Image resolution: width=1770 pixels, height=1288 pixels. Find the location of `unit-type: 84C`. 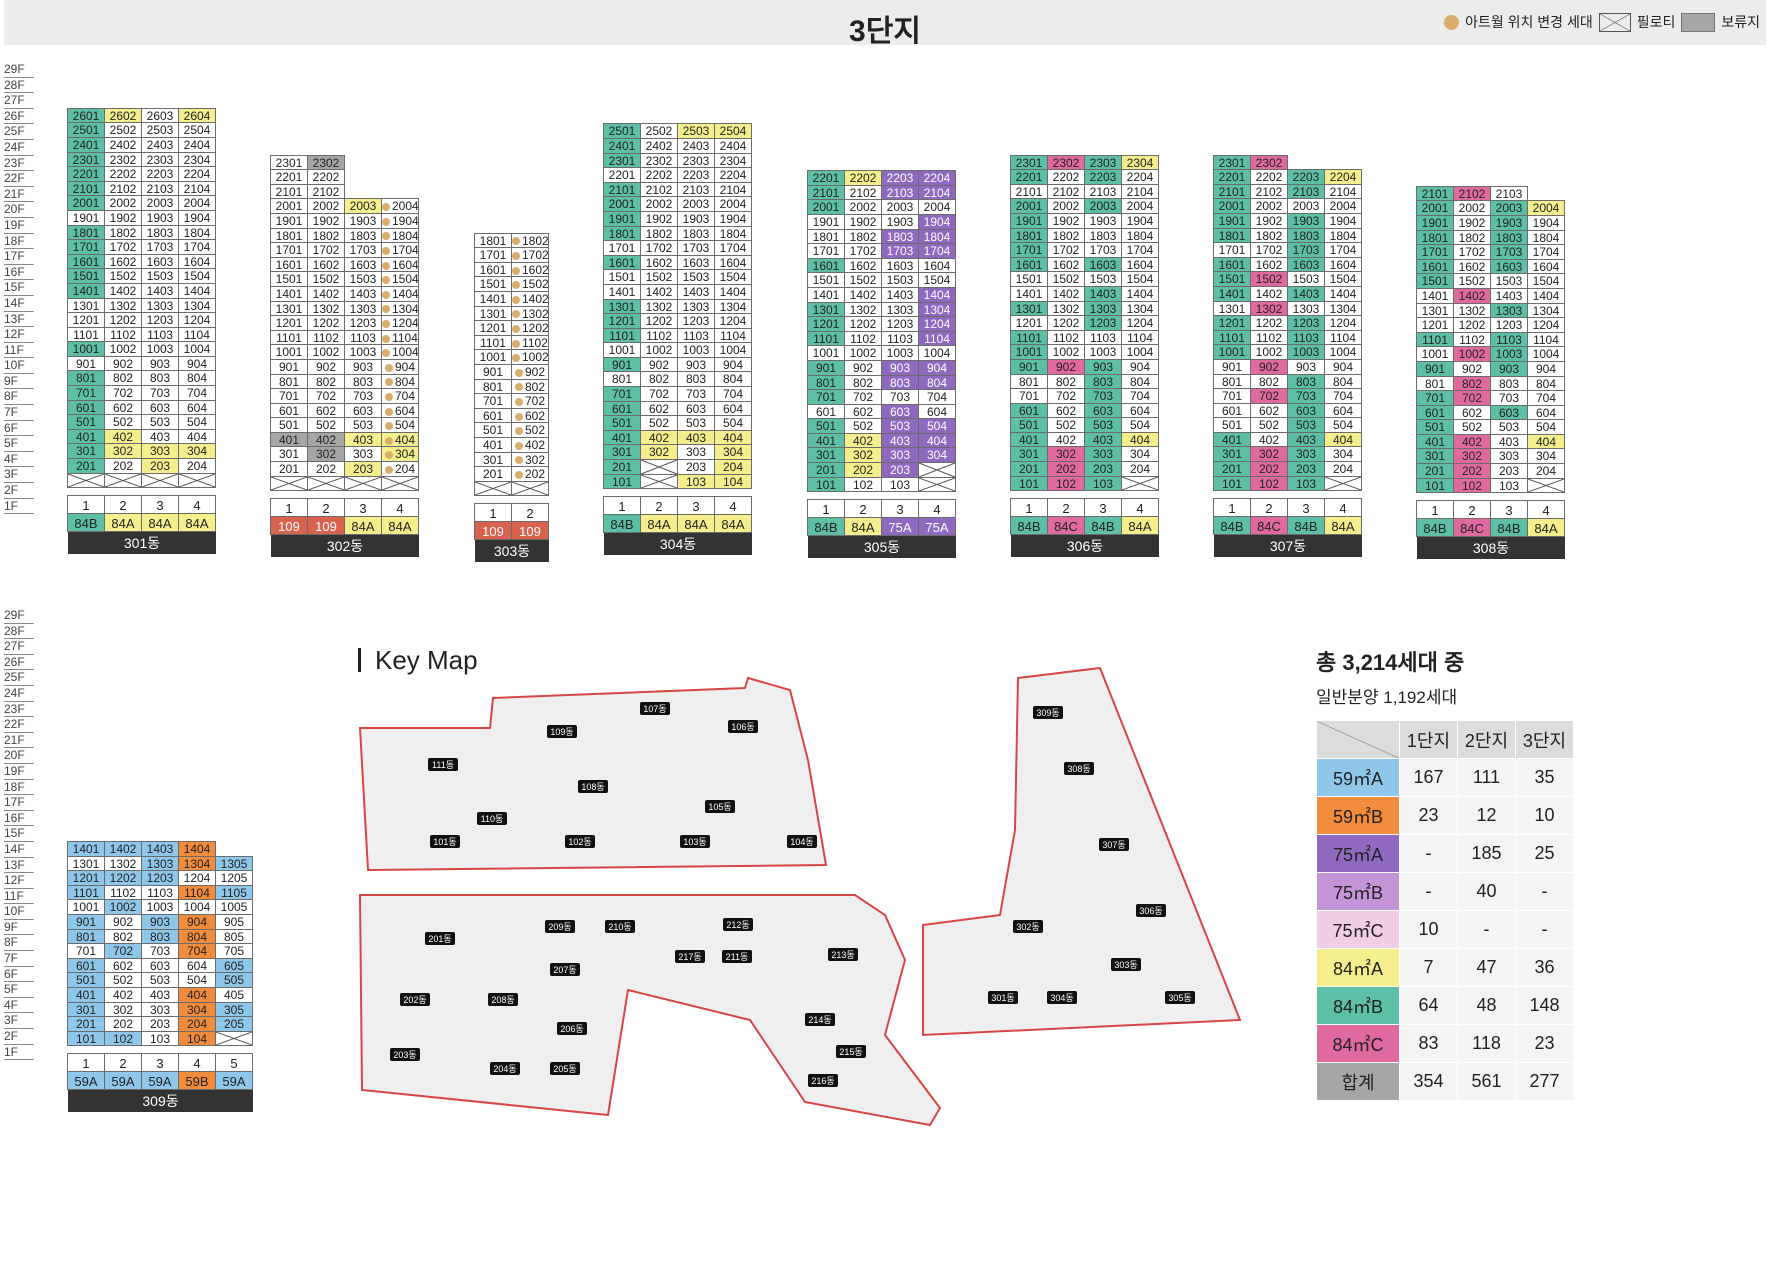

unit-type: 84C is located at coordinates (1269, 526).